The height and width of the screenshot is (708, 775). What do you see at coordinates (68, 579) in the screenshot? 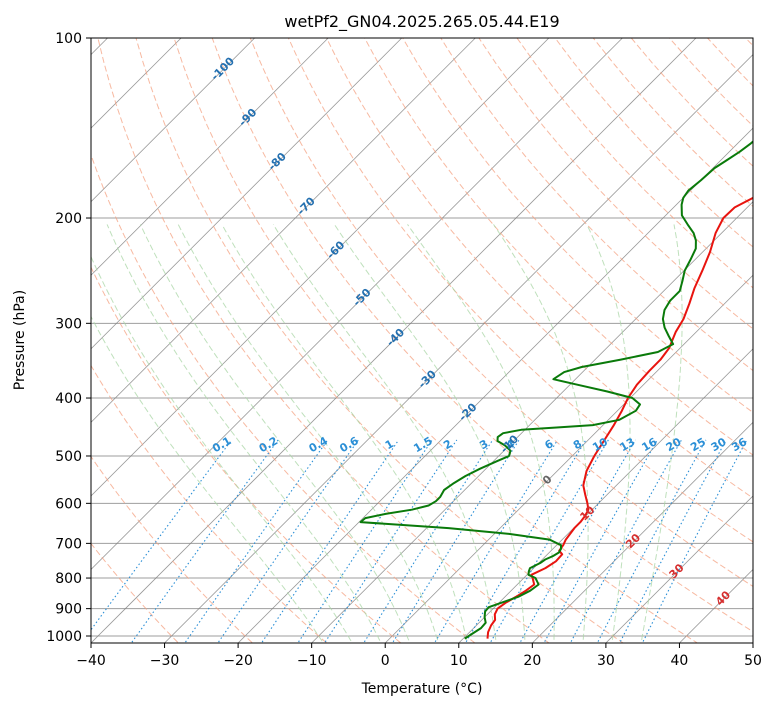
I see `y-tick-label: 800` at bounding box center [68, 579].